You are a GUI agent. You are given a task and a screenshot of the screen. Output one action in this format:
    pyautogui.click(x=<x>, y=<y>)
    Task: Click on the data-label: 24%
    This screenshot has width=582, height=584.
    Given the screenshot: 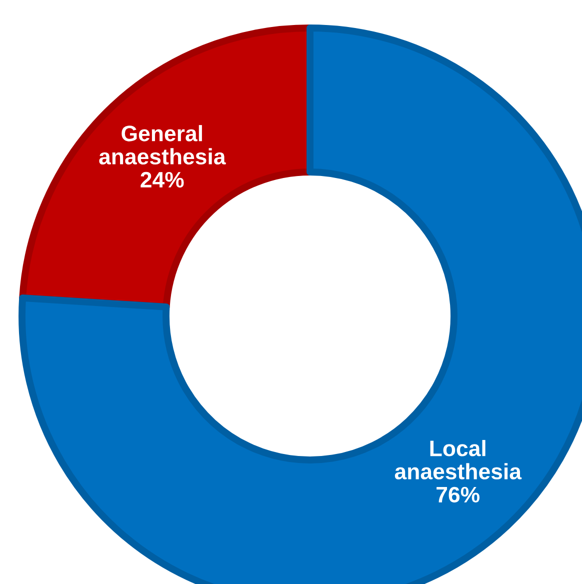 What is the action you would take?
    pyautogui.click(x=162, y=180)
    